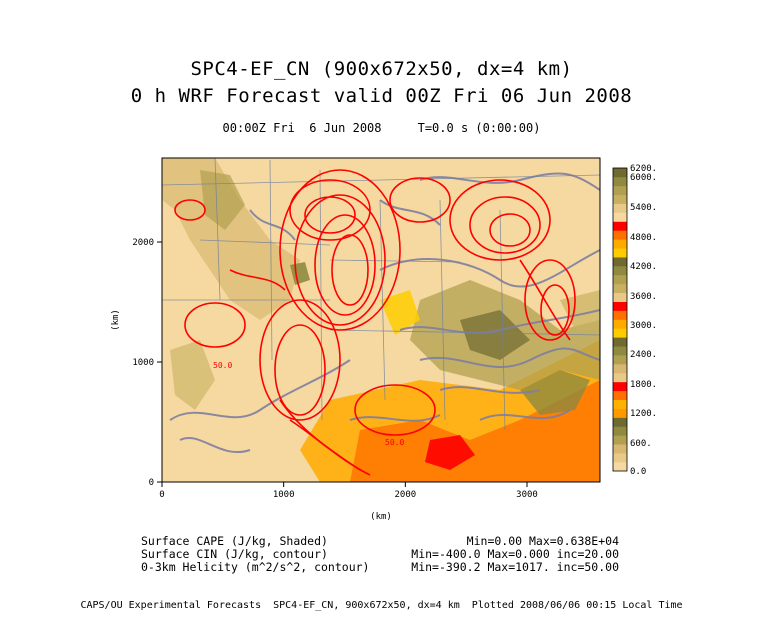 The width and height of the screenshot is (763, 642). Describe the element at coordinates (222, 200) in the screenshot. I see `cape-shade-rockies` at that location.